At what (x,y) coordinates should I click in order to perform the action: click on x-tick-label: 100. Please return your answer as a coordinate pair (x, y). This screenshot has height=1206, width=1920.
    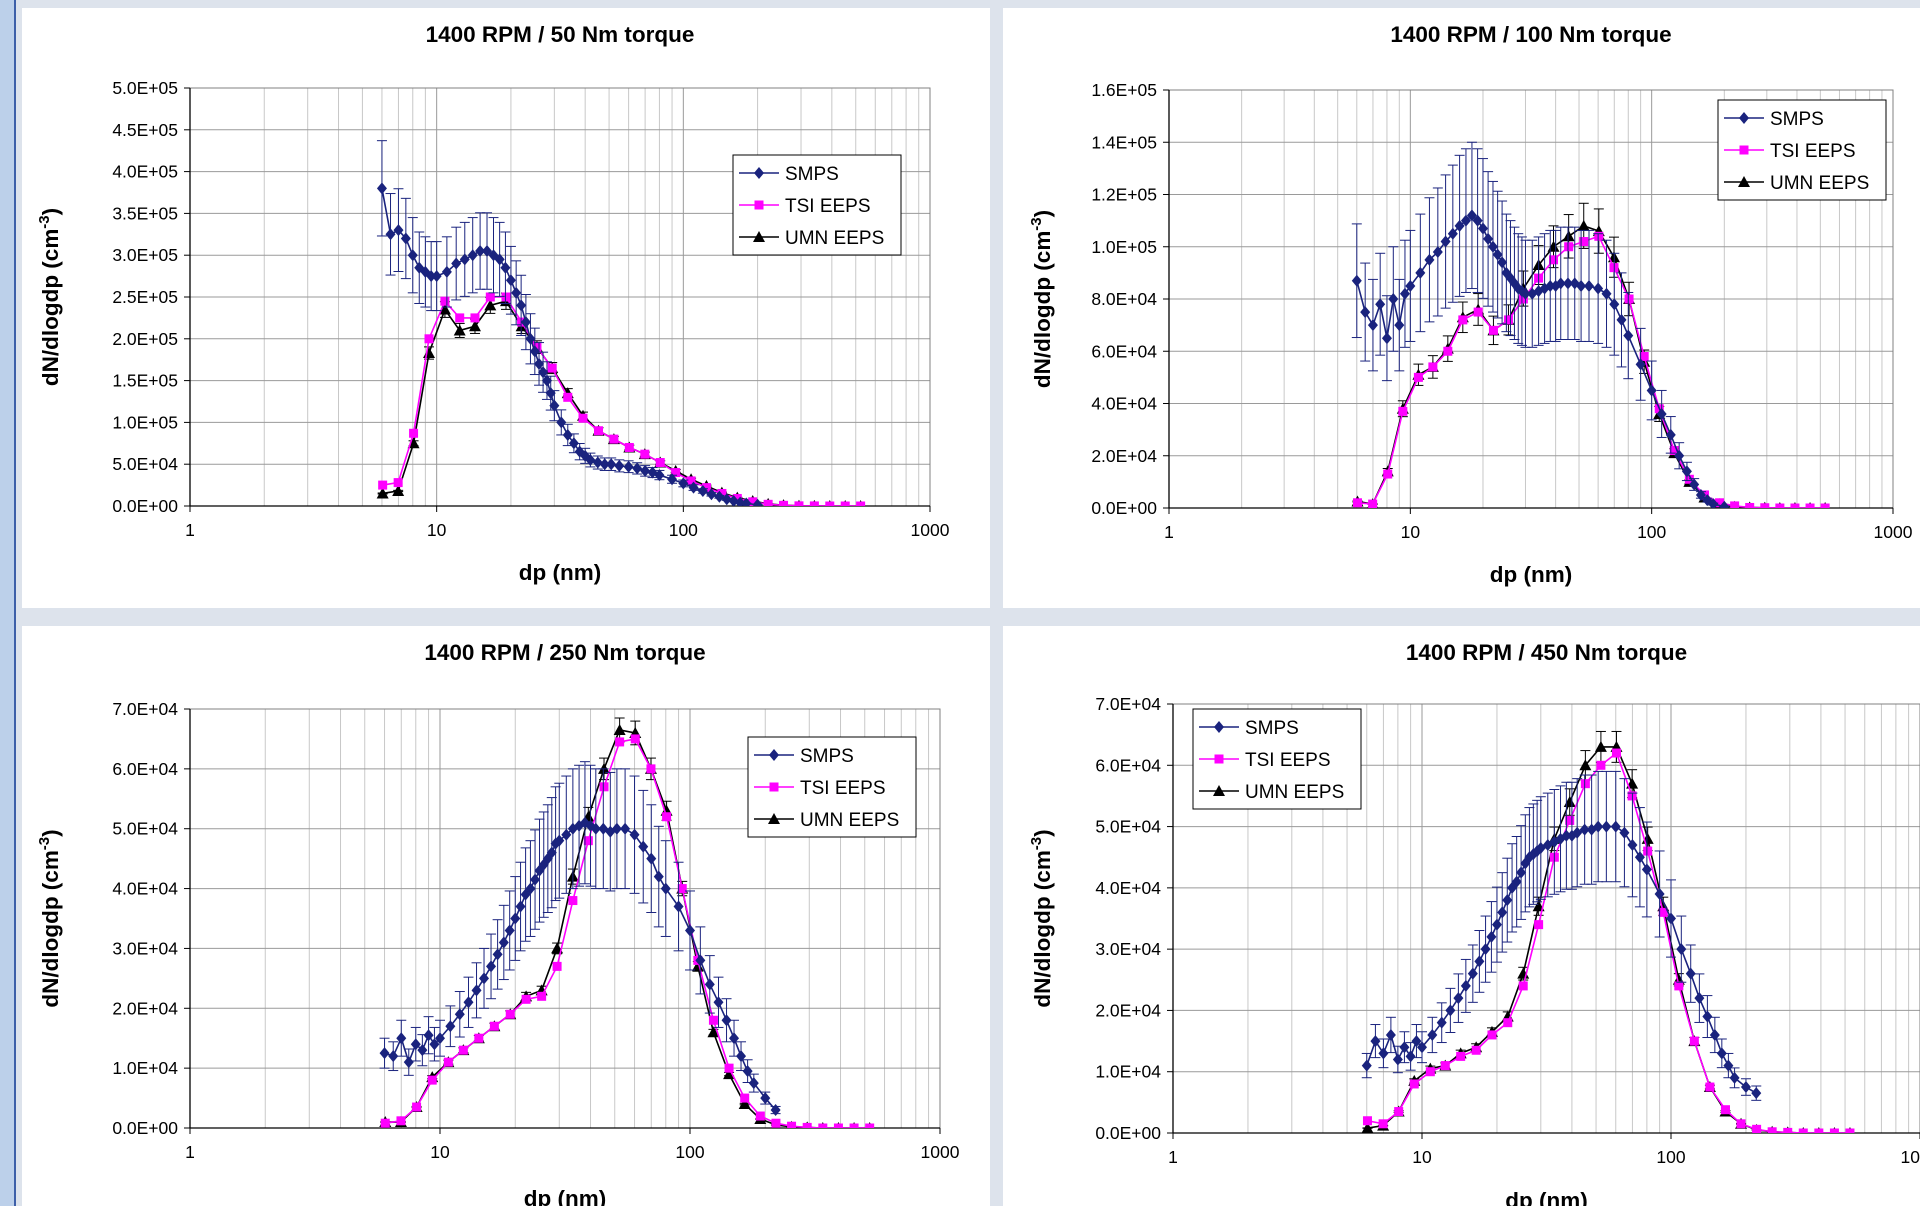
    Looking at the image, I should click on (1670, 1157).